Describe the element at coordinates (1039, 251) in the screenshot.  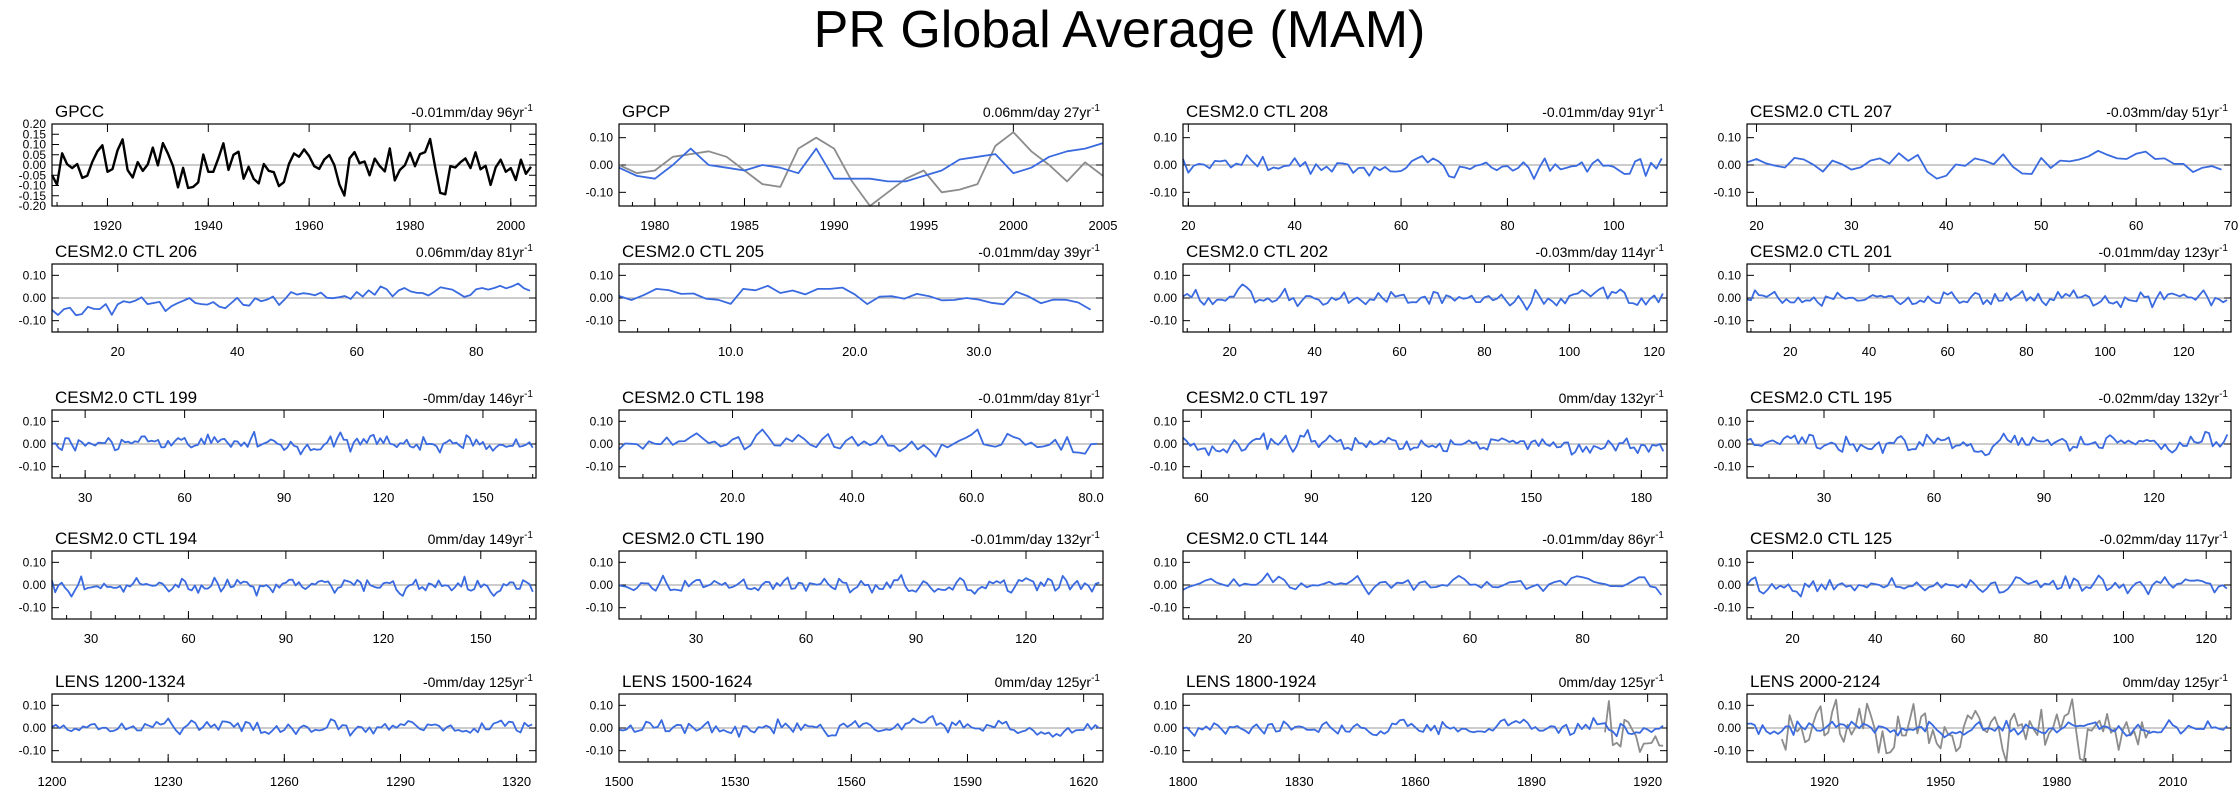
I see `trend-label: -0.01mm/day 39yr-1` at that location.